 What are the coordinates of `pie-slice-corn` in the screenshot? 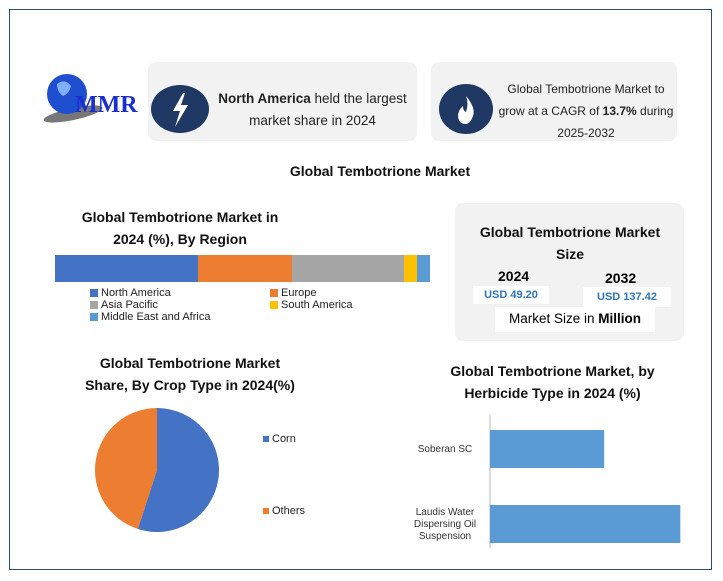 It's located at (178, 470).